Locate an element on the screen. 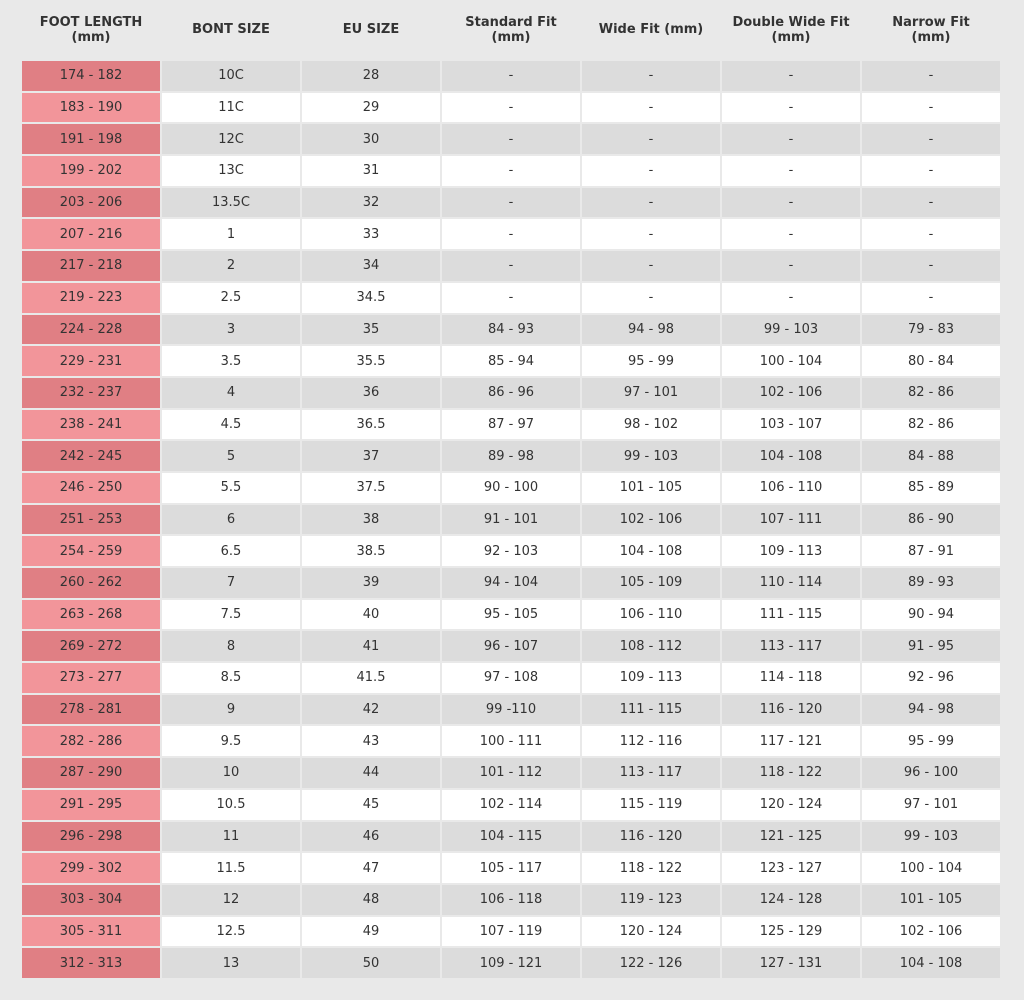 The image size is (1024, 1000). foot-length-cell: 299 - 302 is located at coordinates (91, 868).